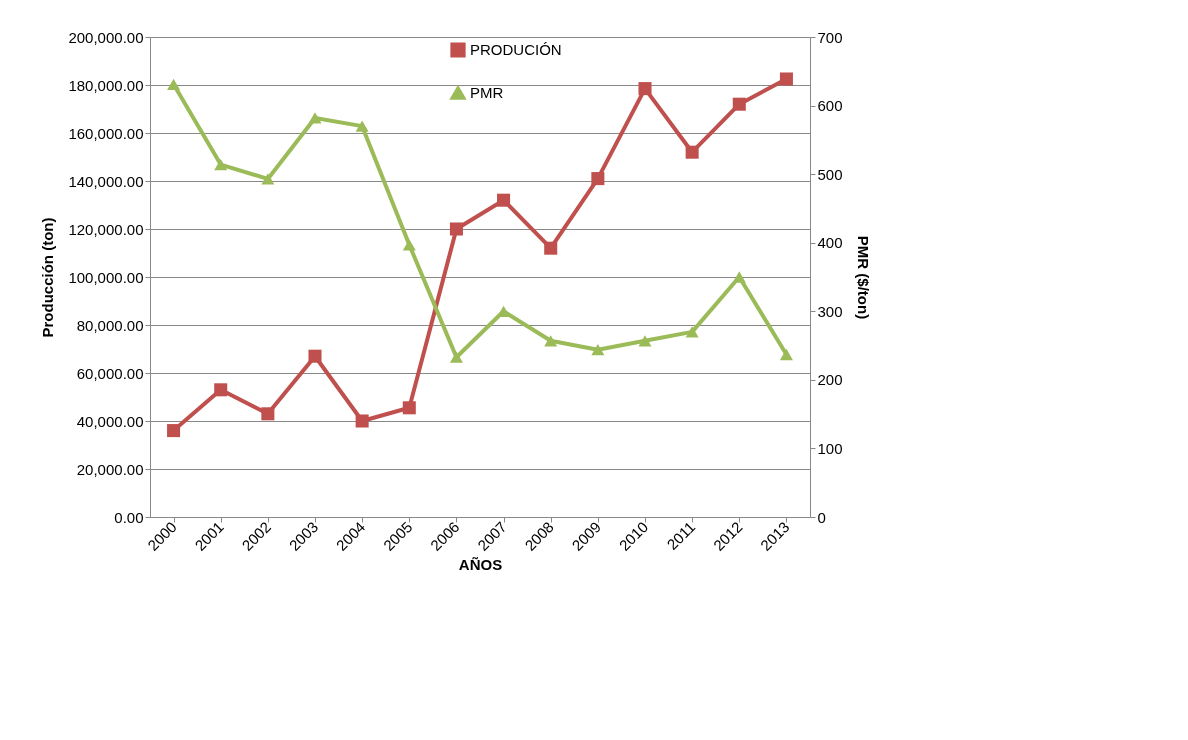 This screenshot has width=1188, height=740. What do you see at coordinates (830, 243) in the screenshot?
I see `y2-tick-label: 400` at bounding box center [830, 243].